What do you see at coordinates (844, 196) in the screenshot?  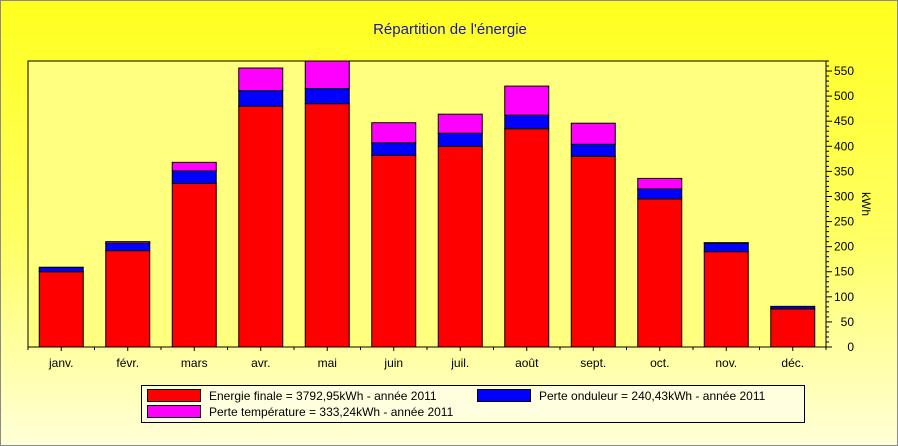 I see `y-tick-label: 300` at bounding box center [844, 196].